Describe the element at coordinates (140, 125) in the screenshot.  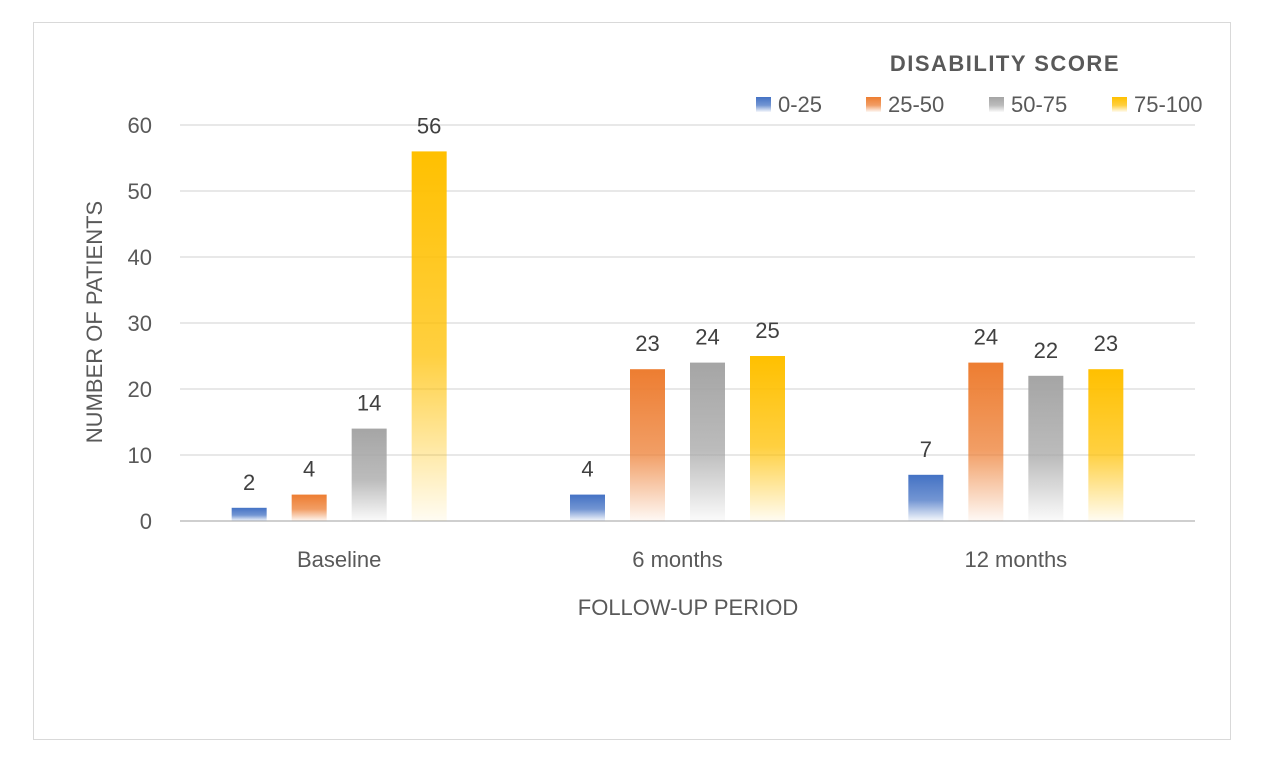
I see `y-tick-label: 60` at that location.